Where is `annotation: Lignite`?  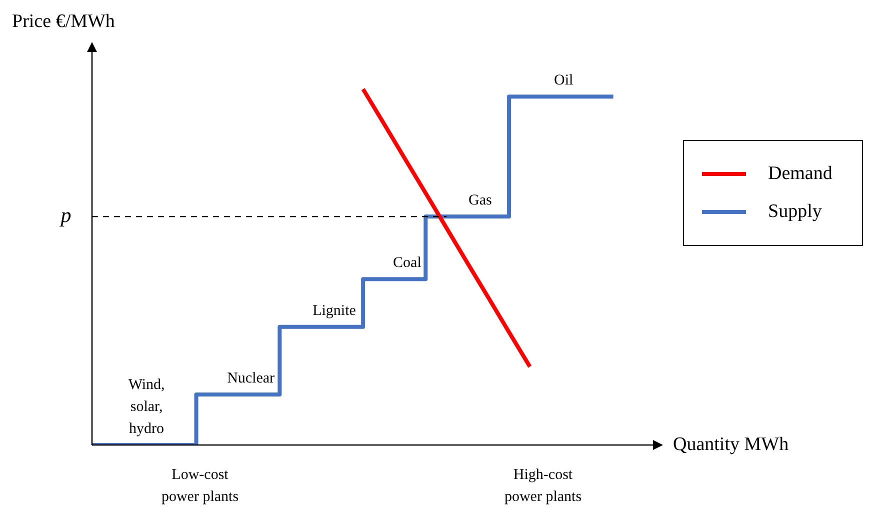 annotation: Lignite is located at coordinates (334, 310).